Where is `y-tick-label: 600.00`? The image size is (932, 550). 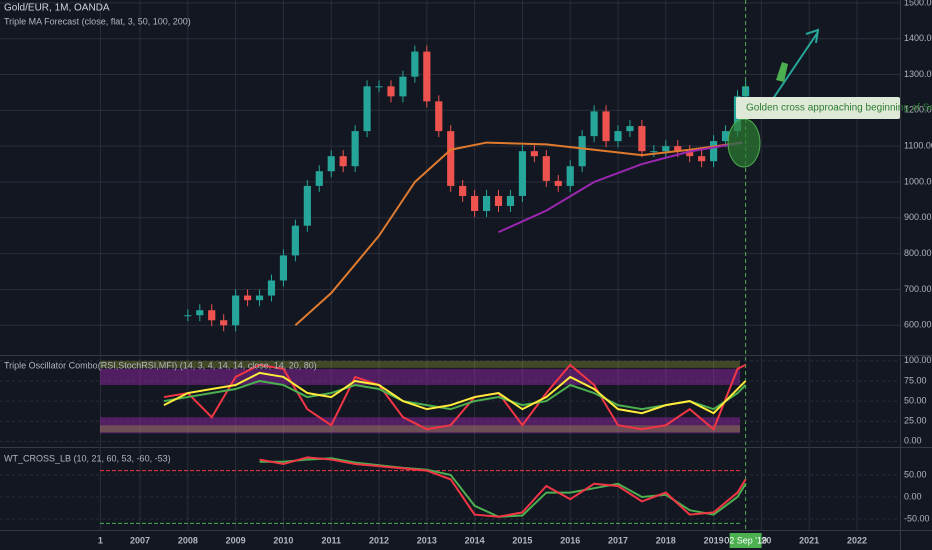 y-tick-label: 600.00 is located at coordinates (918, 325).